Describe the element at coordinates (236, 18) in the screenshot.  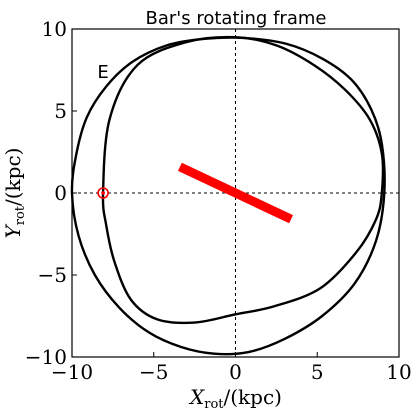
I see `chart-title: Bar's rotating frame` at that location.